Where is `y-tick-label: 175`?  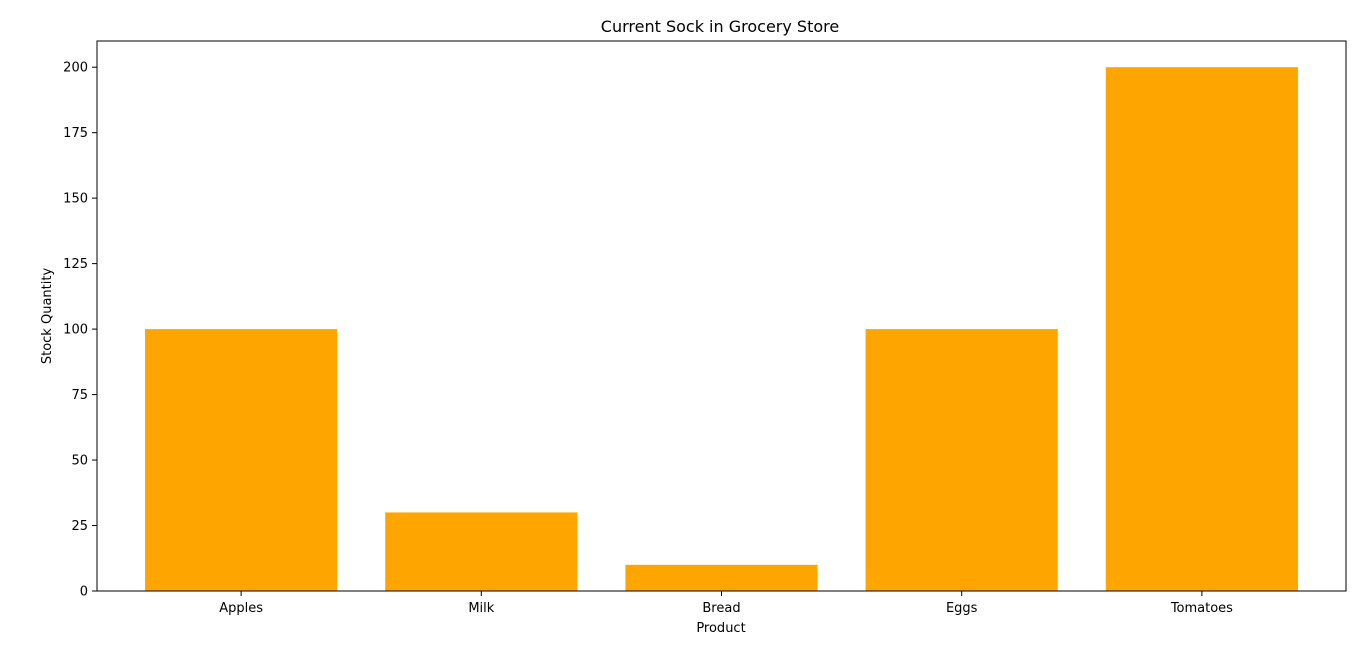
y-tick-label: 175 is located at coordinates (75, 133).